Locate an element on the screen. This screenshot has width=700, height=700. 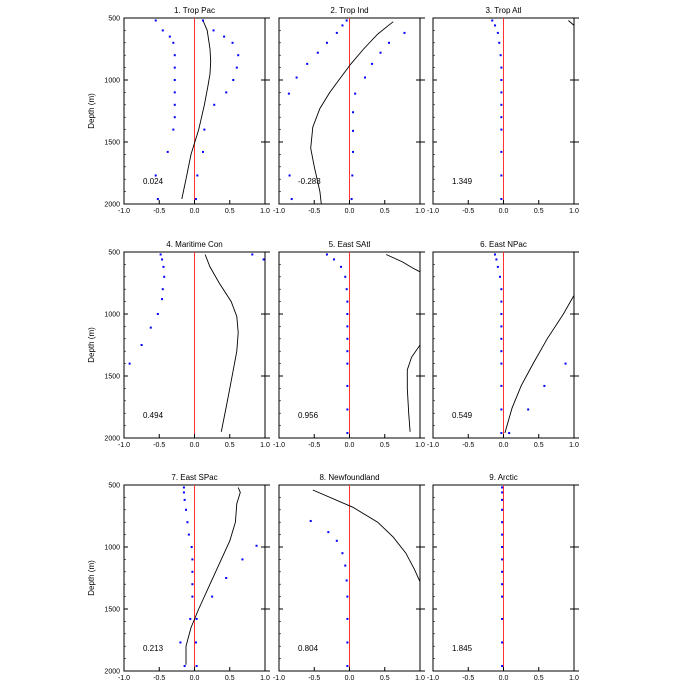
panel-title: 8. Newfoundland is located at coordinates (349, 477).